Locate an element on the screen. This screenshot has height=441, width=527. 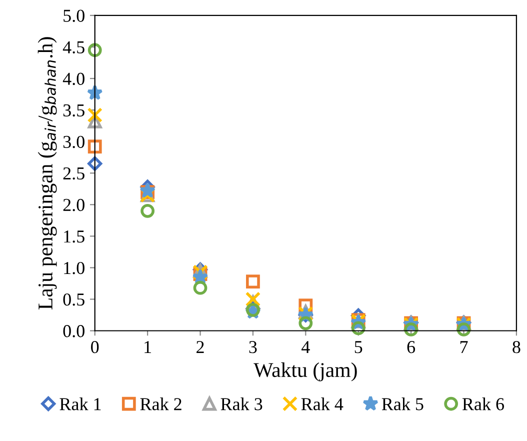
y-tick-label: 0.0 is located at coordinates (73, 331).